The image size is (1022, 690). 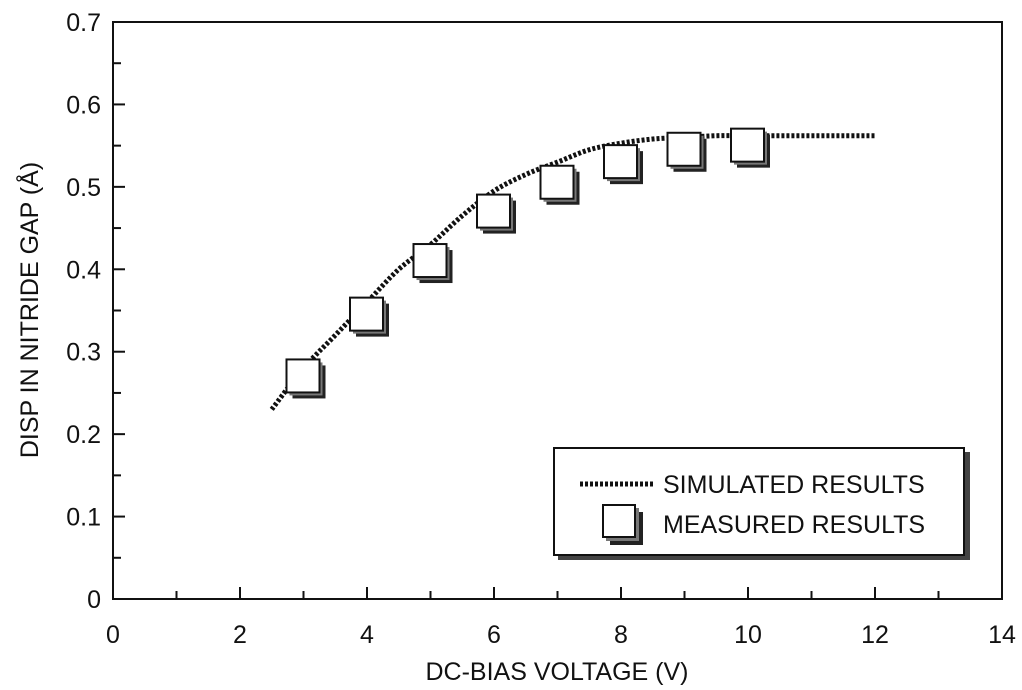 What do you see at coordinates (95, 311) in the screenshot?
I see `y-axis-ticks: 0 0.1 0.2 0.3 0.4 0.5 0.6 0.7` at bounding box center [95, 311].